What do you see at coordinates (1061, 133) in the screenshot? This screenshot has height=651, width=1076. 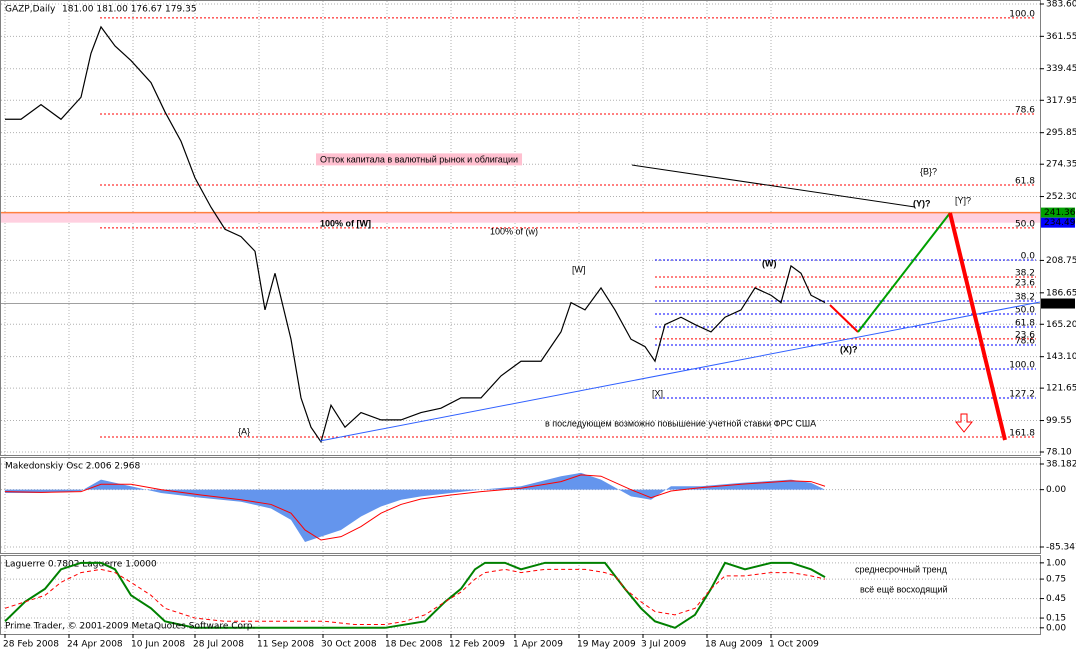 I see `y-tick-label: 295.85` at bounding box center [1061, 133].